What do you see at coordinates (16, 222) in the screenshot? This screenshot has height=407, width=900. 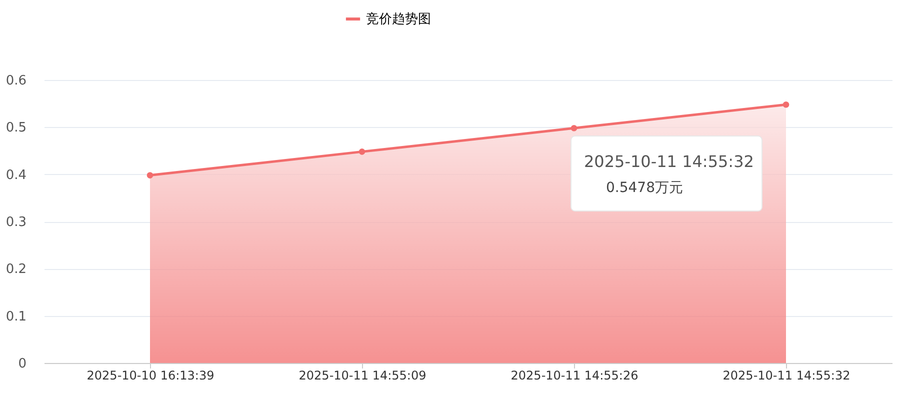 I see `y-tick-label: 0.3` at bounding box center [16, 222].